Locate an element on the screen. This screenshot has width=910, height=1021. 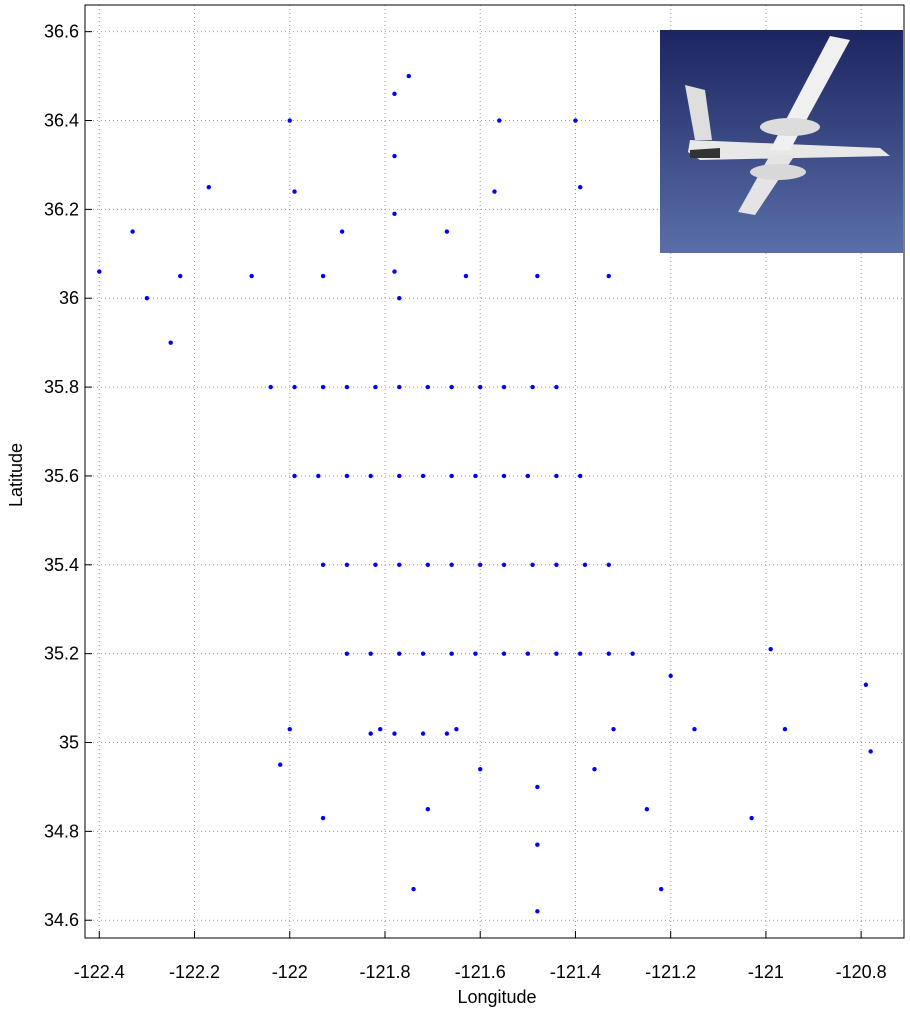
x-tick-label: -121 is located at coordinates (766, 972).